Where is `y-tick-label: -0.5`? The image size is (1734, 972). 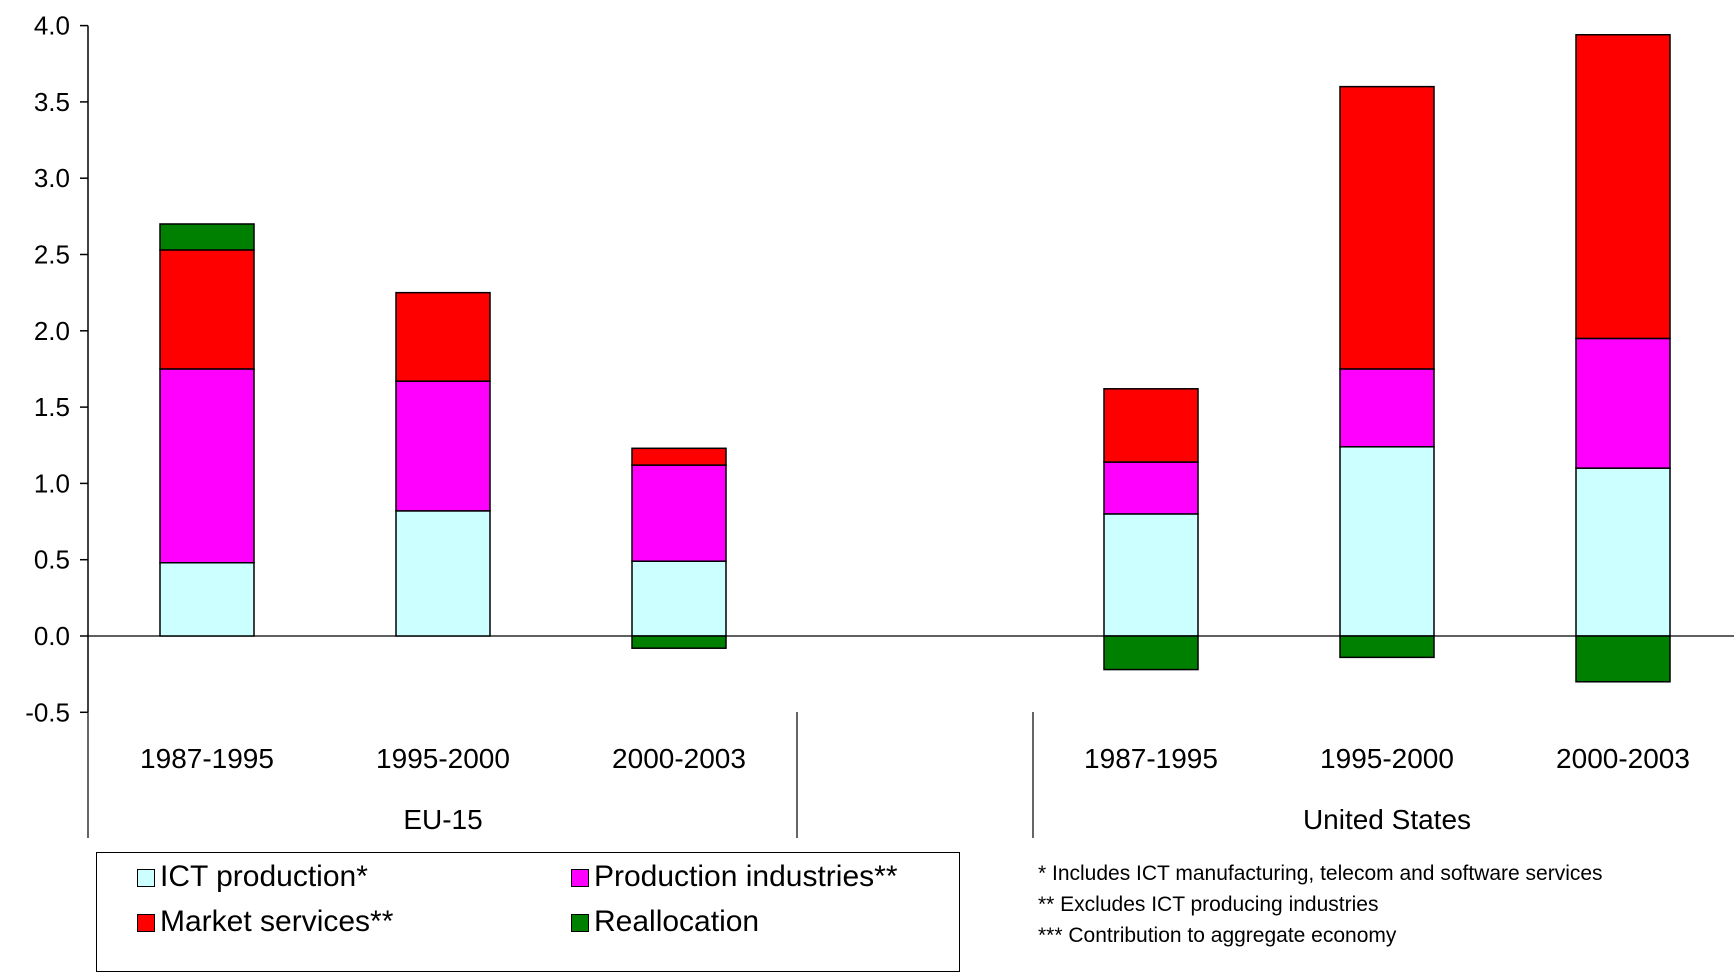 y-tick-label: -0.5 is located at coordinates (47, 712).